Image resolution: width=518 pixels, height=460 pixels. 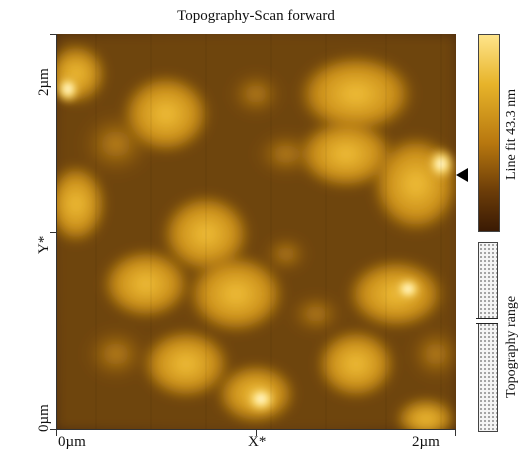 I want to click on x-axis-name: X*, so click(x=257, y=442).